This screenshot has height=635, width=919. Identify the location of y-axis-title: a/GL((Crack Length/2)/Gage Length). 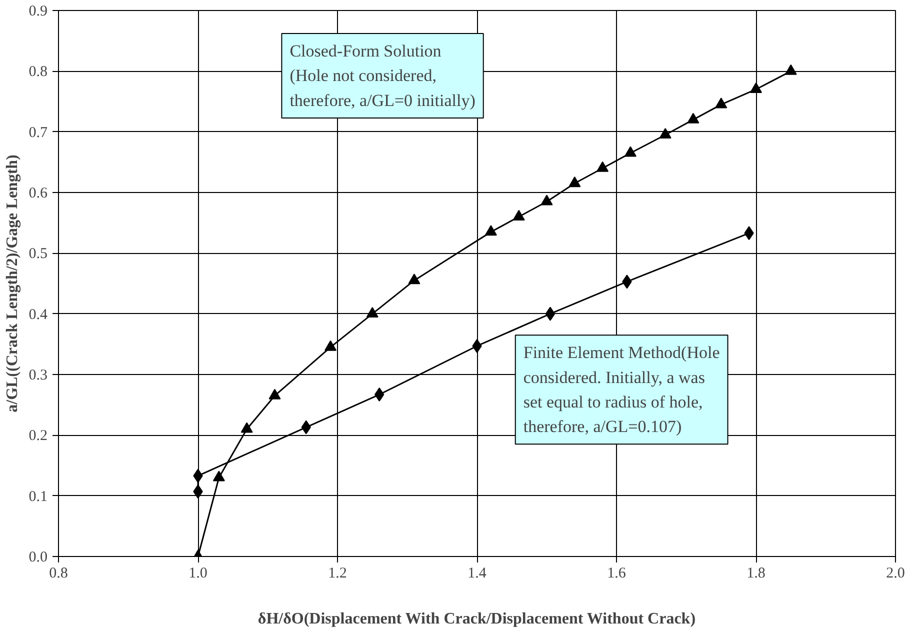
(12, 283).